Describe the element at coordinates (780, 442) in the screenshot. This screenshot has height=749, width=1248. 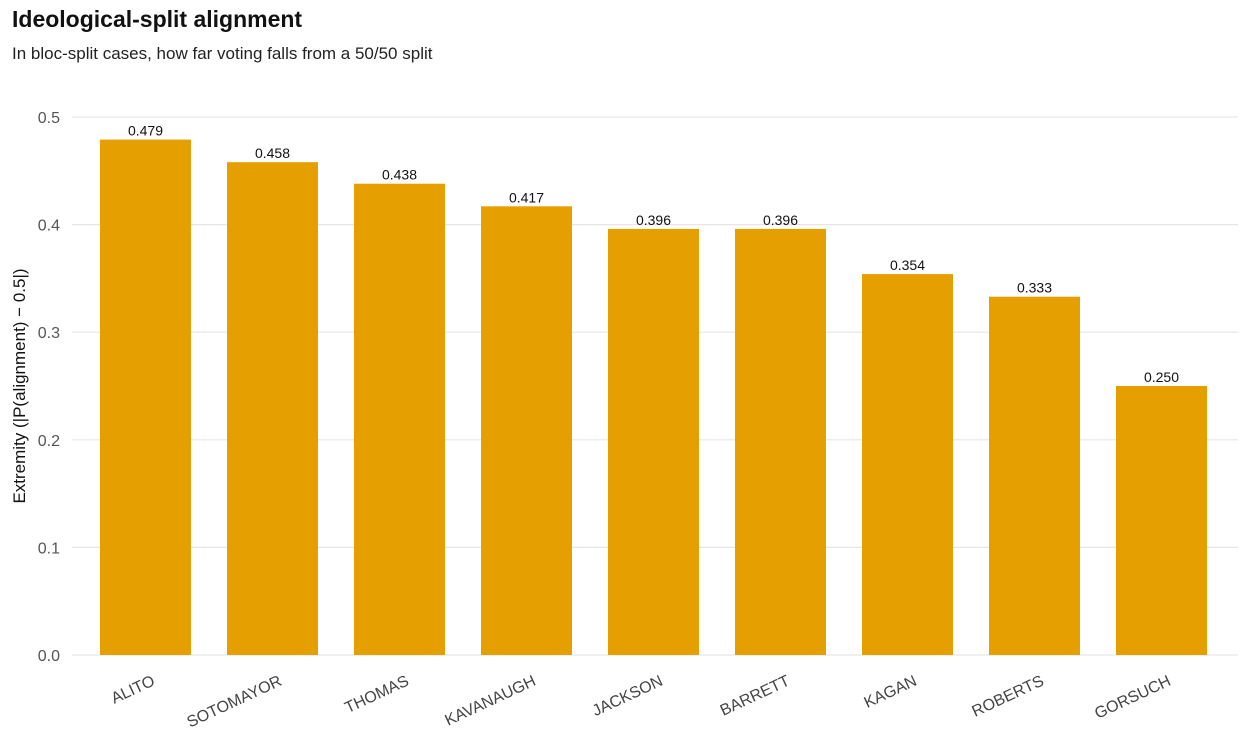
I see `bar-barrett` at that location.